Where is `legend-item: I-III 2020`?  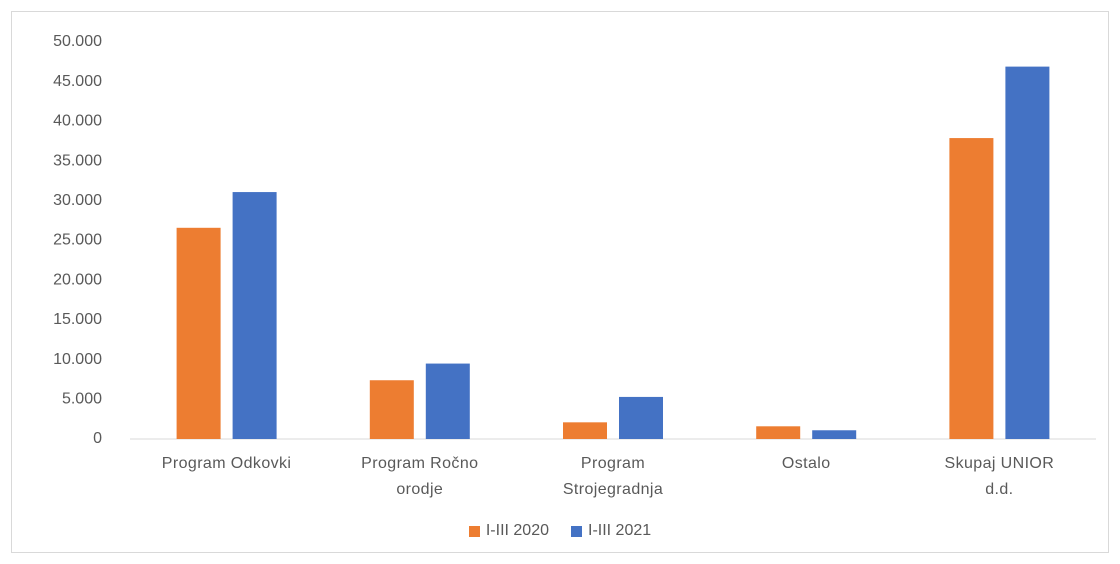
legend-item: I-III 2020 is located at coordinates (508, 531).